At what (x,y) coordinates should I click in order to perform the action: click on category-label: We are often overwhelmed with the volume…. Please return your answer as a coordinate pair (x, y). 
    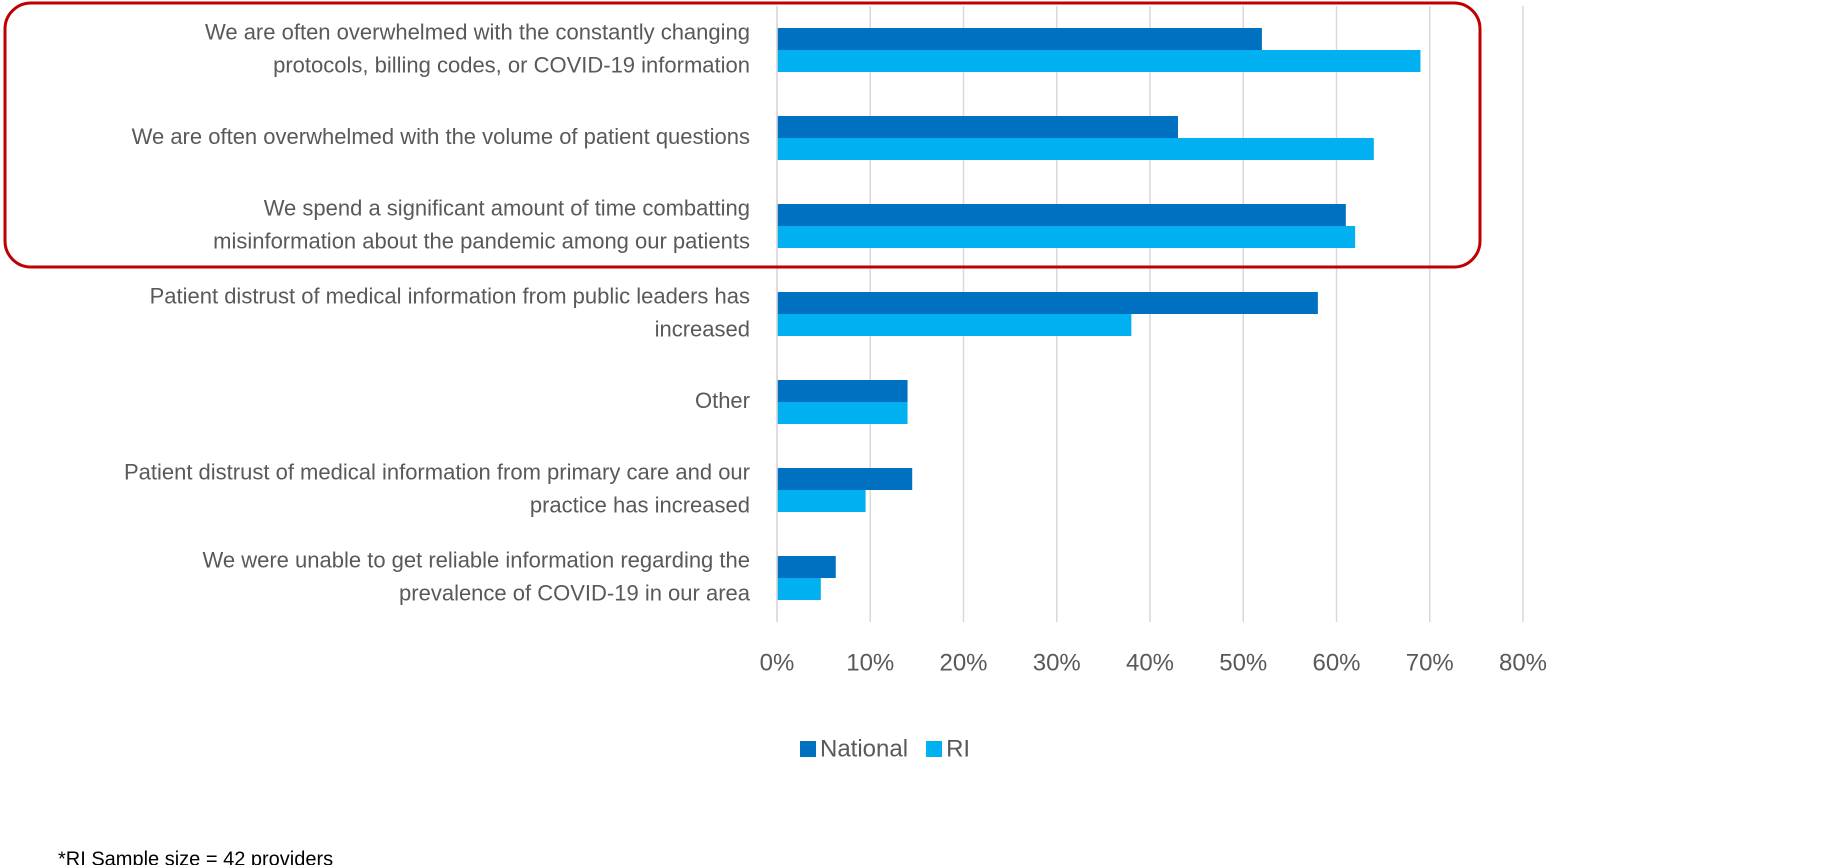
    Looking at the image, I should click on (441, 136).